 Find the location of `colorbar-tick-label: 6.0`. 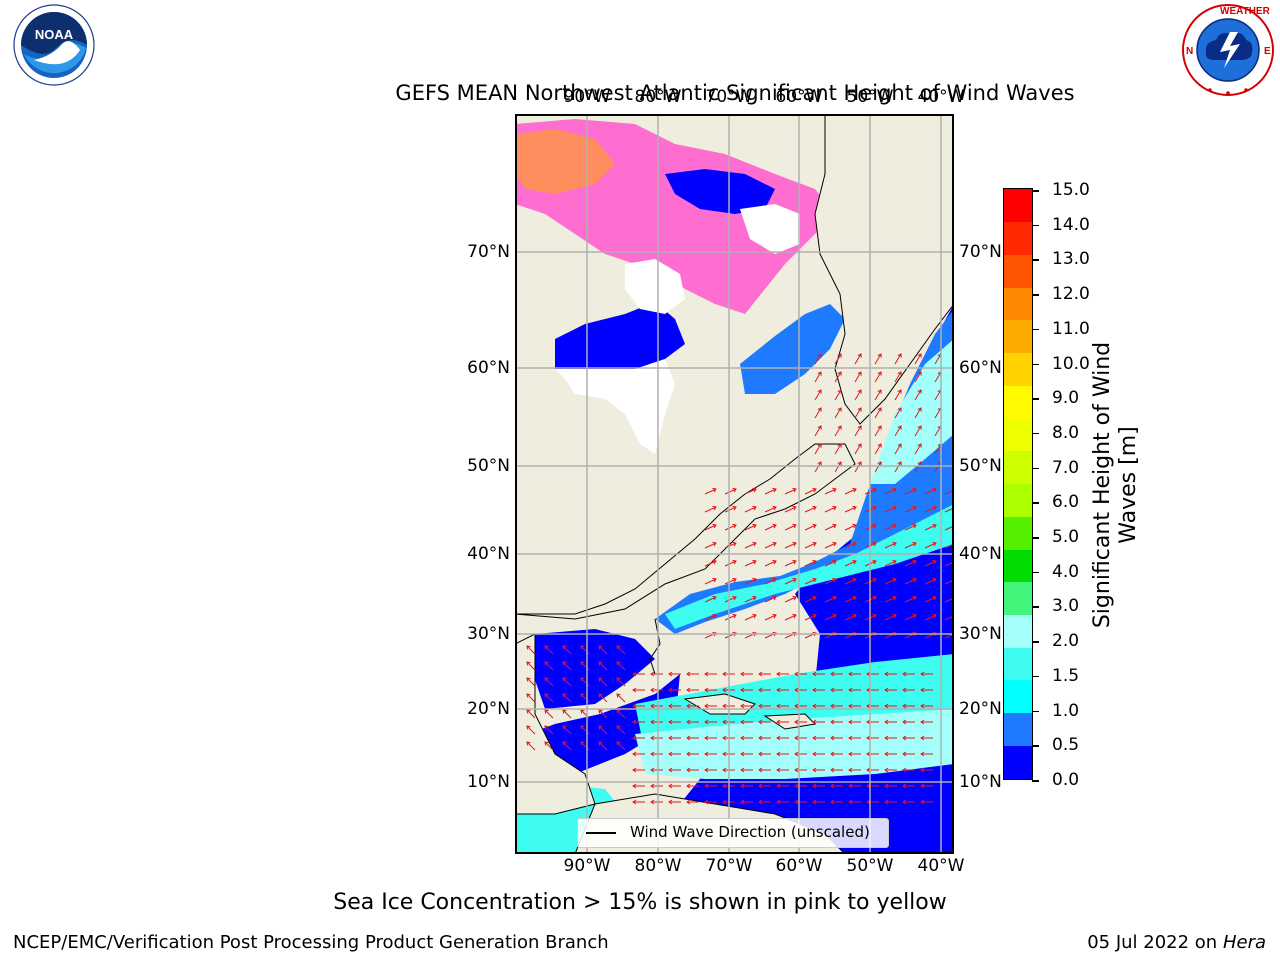

colorbar-tick-label: 6.0 is located at coordinates (1066, 502).